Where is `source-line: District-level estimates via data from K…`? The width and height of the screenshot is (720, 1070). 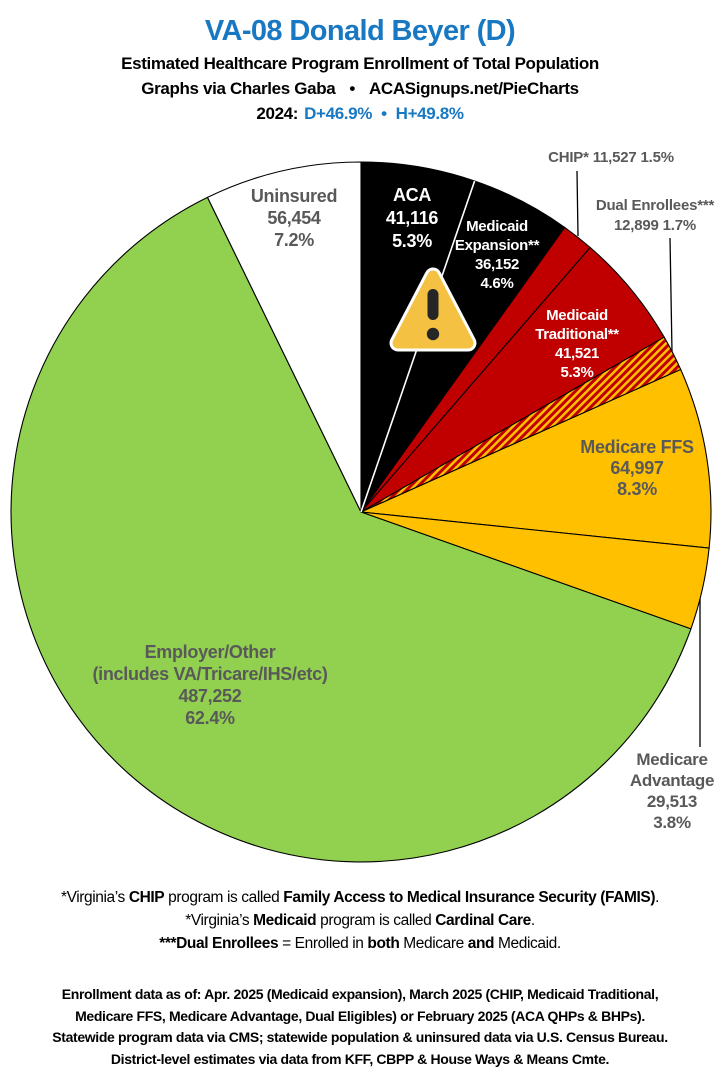 source-line: District-level estimates via data from K… is located at coordinates (360, 1058).